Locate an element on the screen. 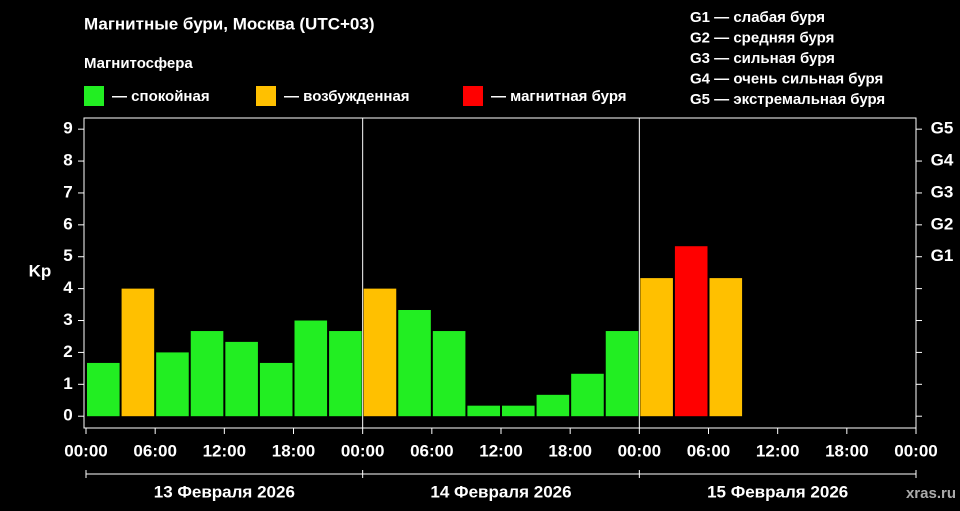 Image resolution: width=960 pixels, height=511 pixels. day-label: 14 Февраля 2026 is located at coordinates (500, 491).